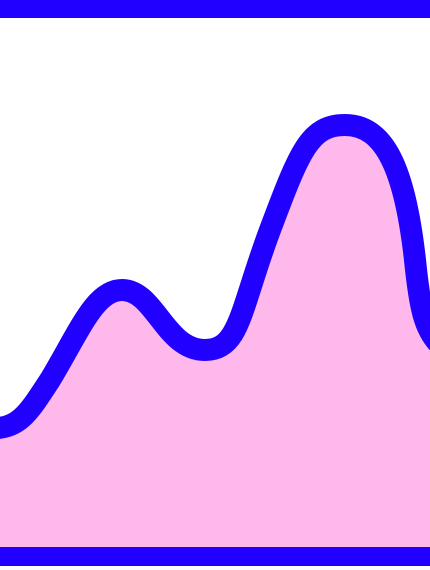 This screenshot has height=570, width=430. I want to click on top-border, so click(215, 9).